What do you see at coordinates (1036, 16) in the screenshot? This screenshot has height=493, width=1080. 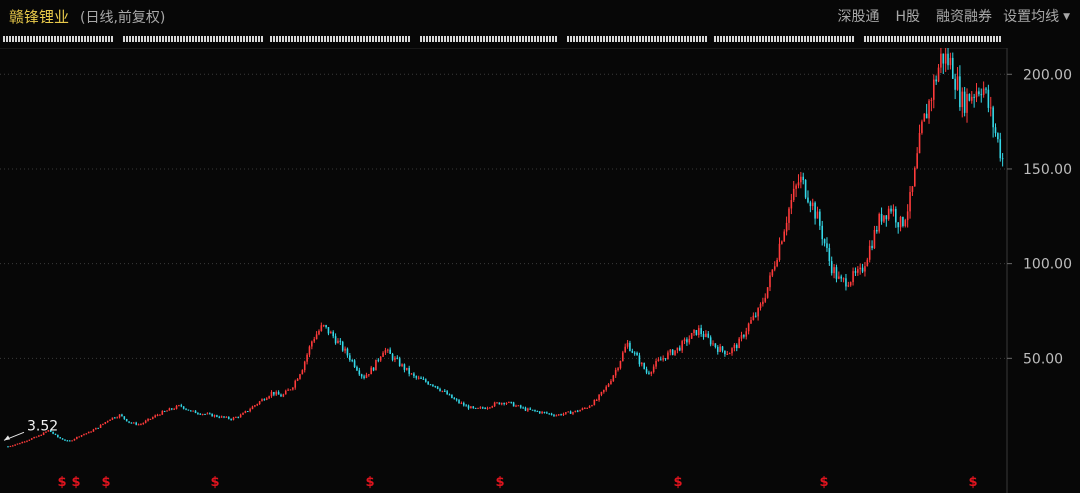 I see `moving-average-setting-button: 设置均线 ▼` at bounding box center [1036, 16].